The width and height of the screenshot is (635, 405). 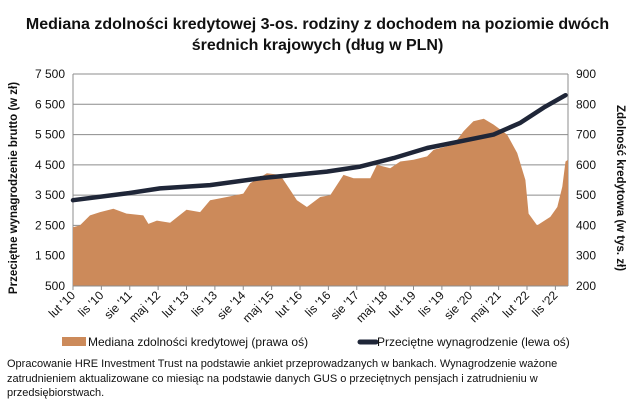 I want to click on legend-label-wage: Przeciętne wynagrodzenie (lewa oś), so click(x=473, y=342).